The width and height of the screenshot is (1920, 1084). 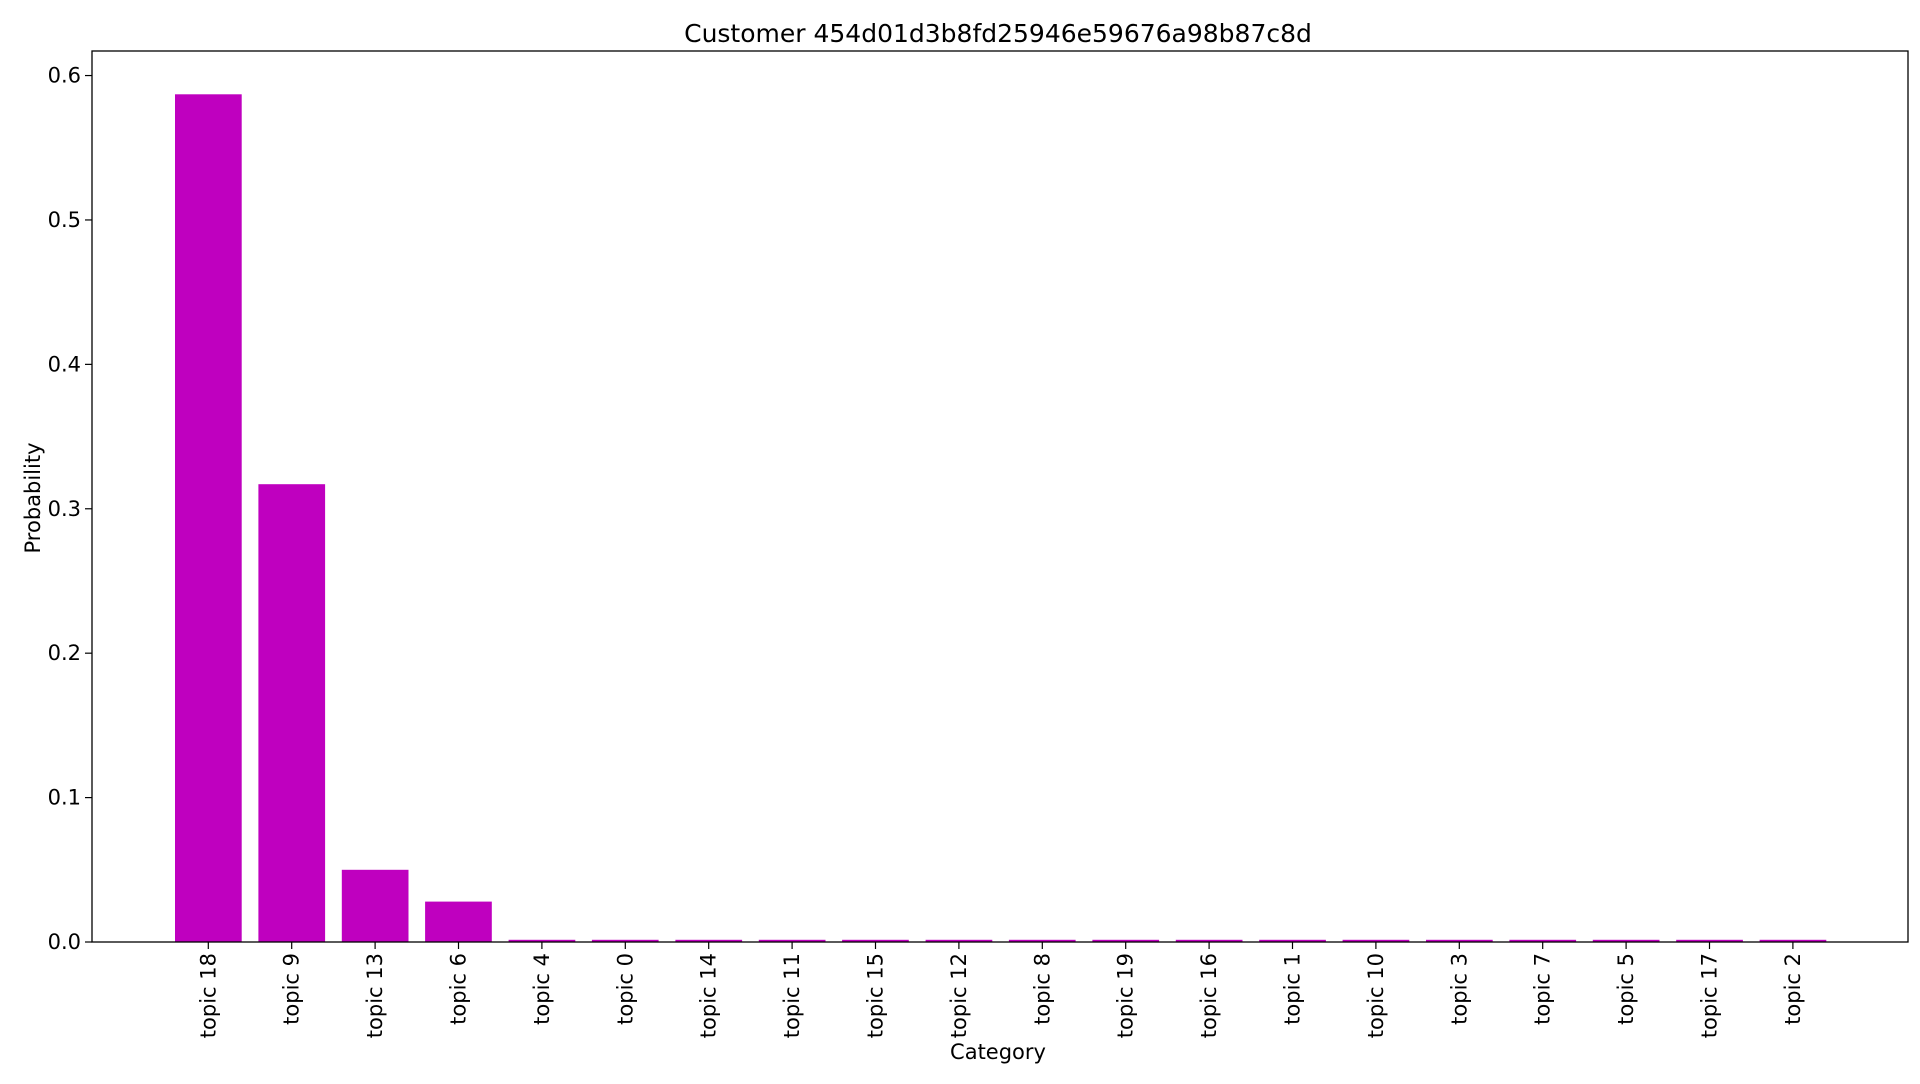 I want to click on x-tick-label: topic 11, so click(x=792, y=995).